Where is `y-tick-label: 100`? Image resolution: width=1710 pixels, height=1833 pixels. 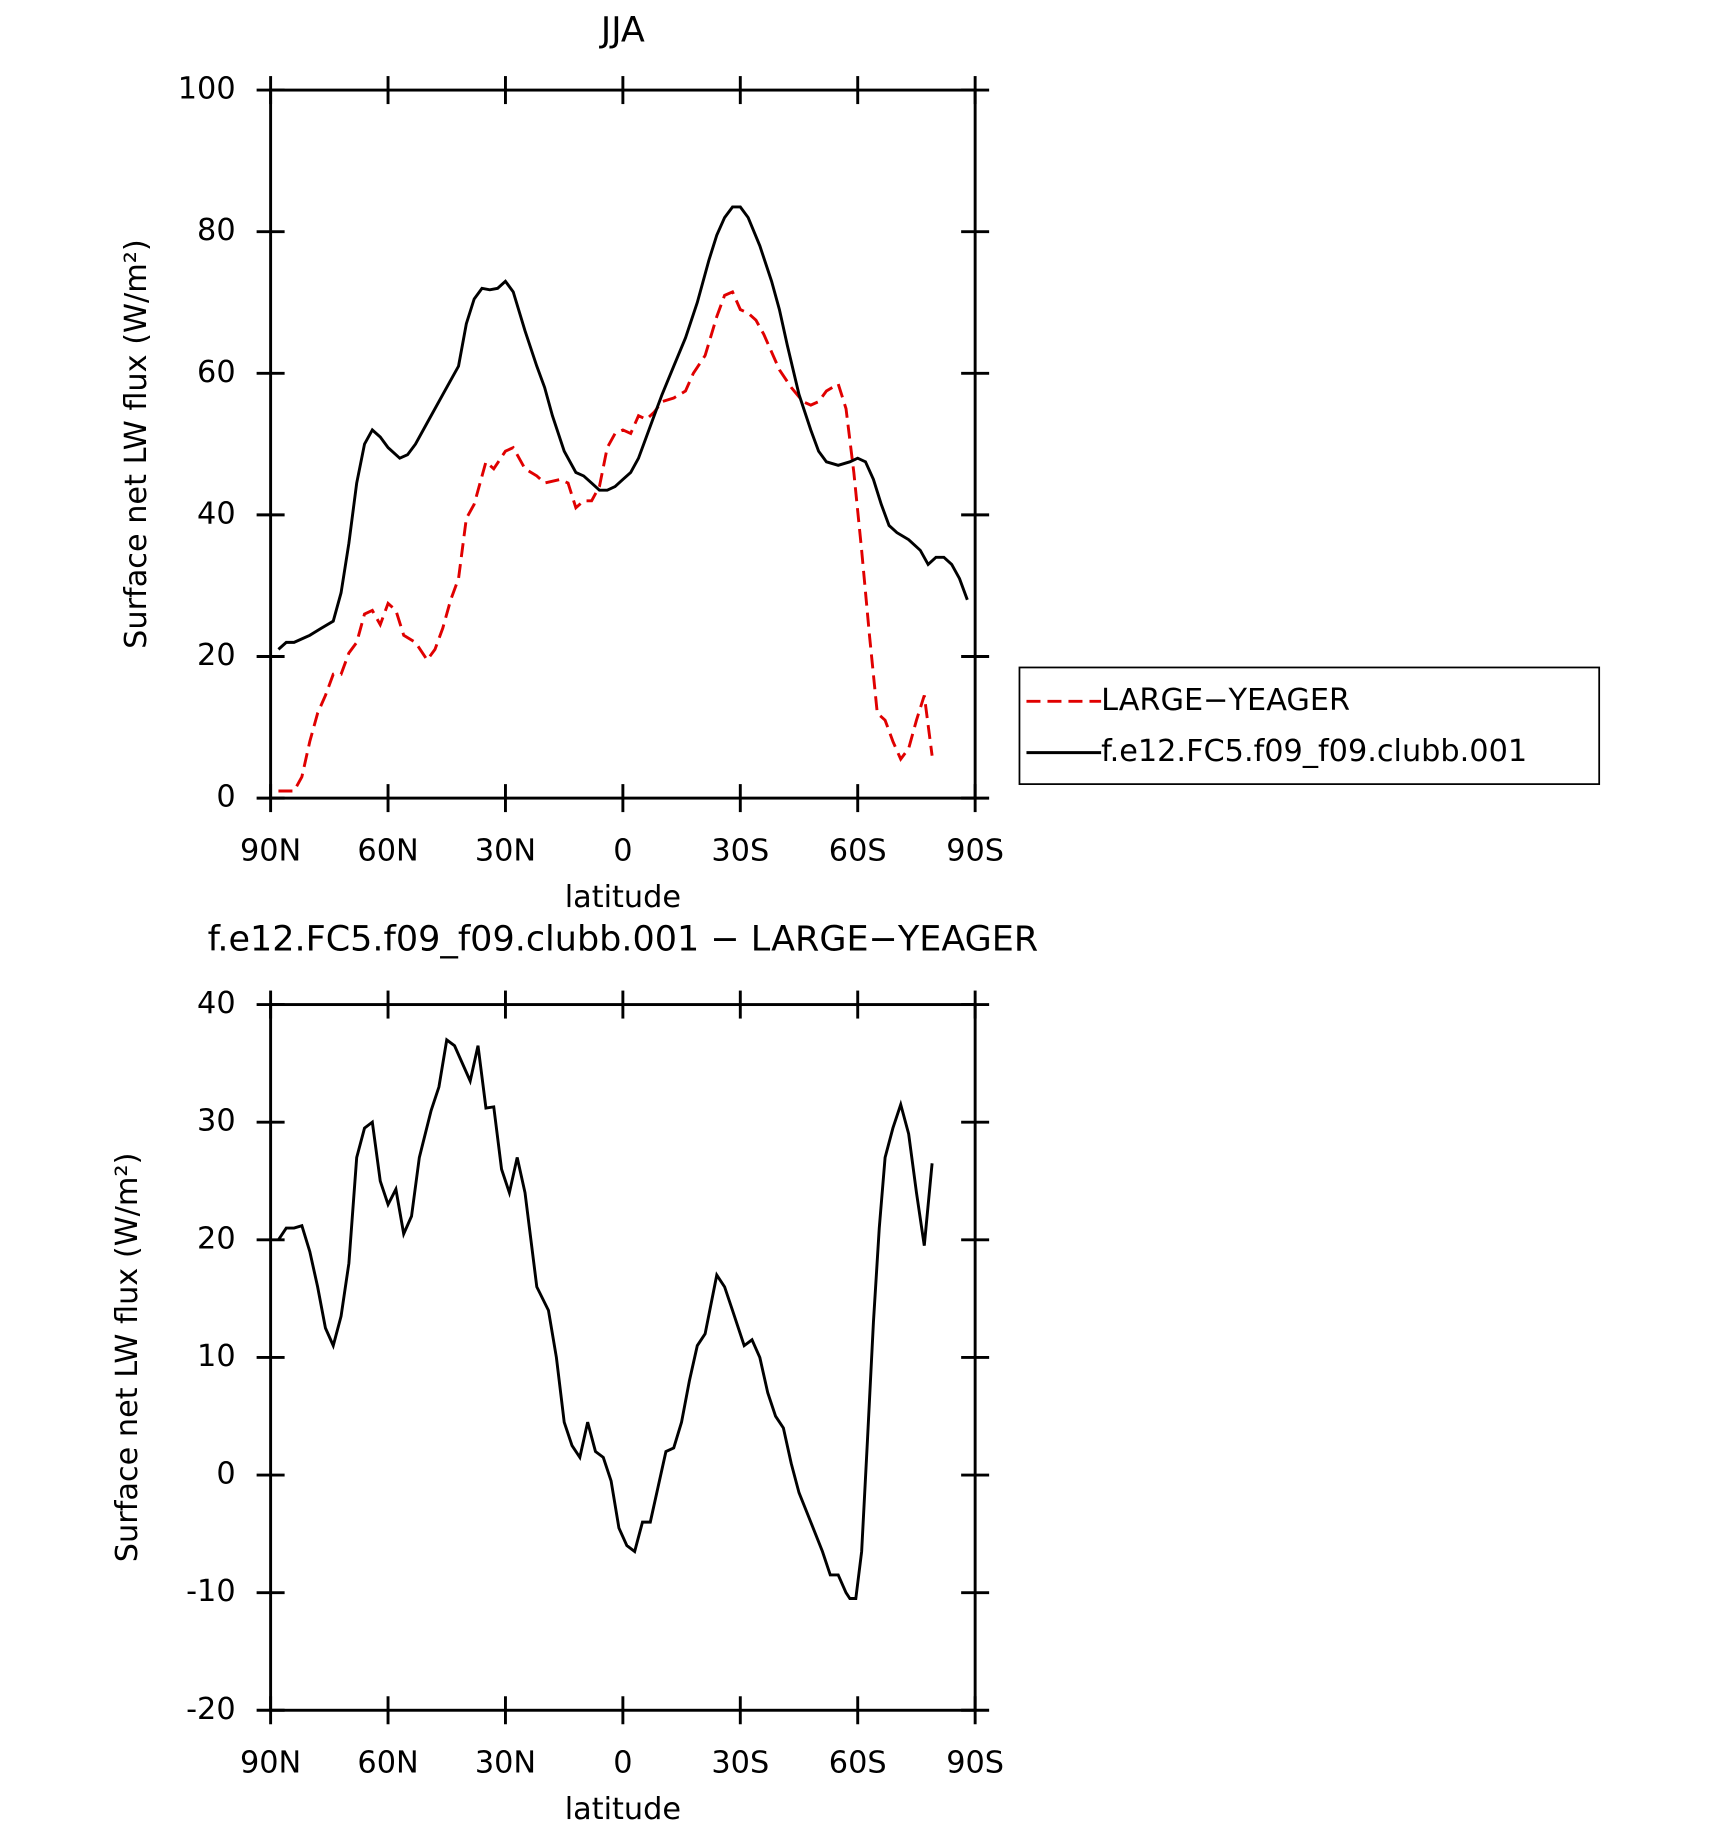 y-tick-label: 100 is located at coordinates (207, 89).